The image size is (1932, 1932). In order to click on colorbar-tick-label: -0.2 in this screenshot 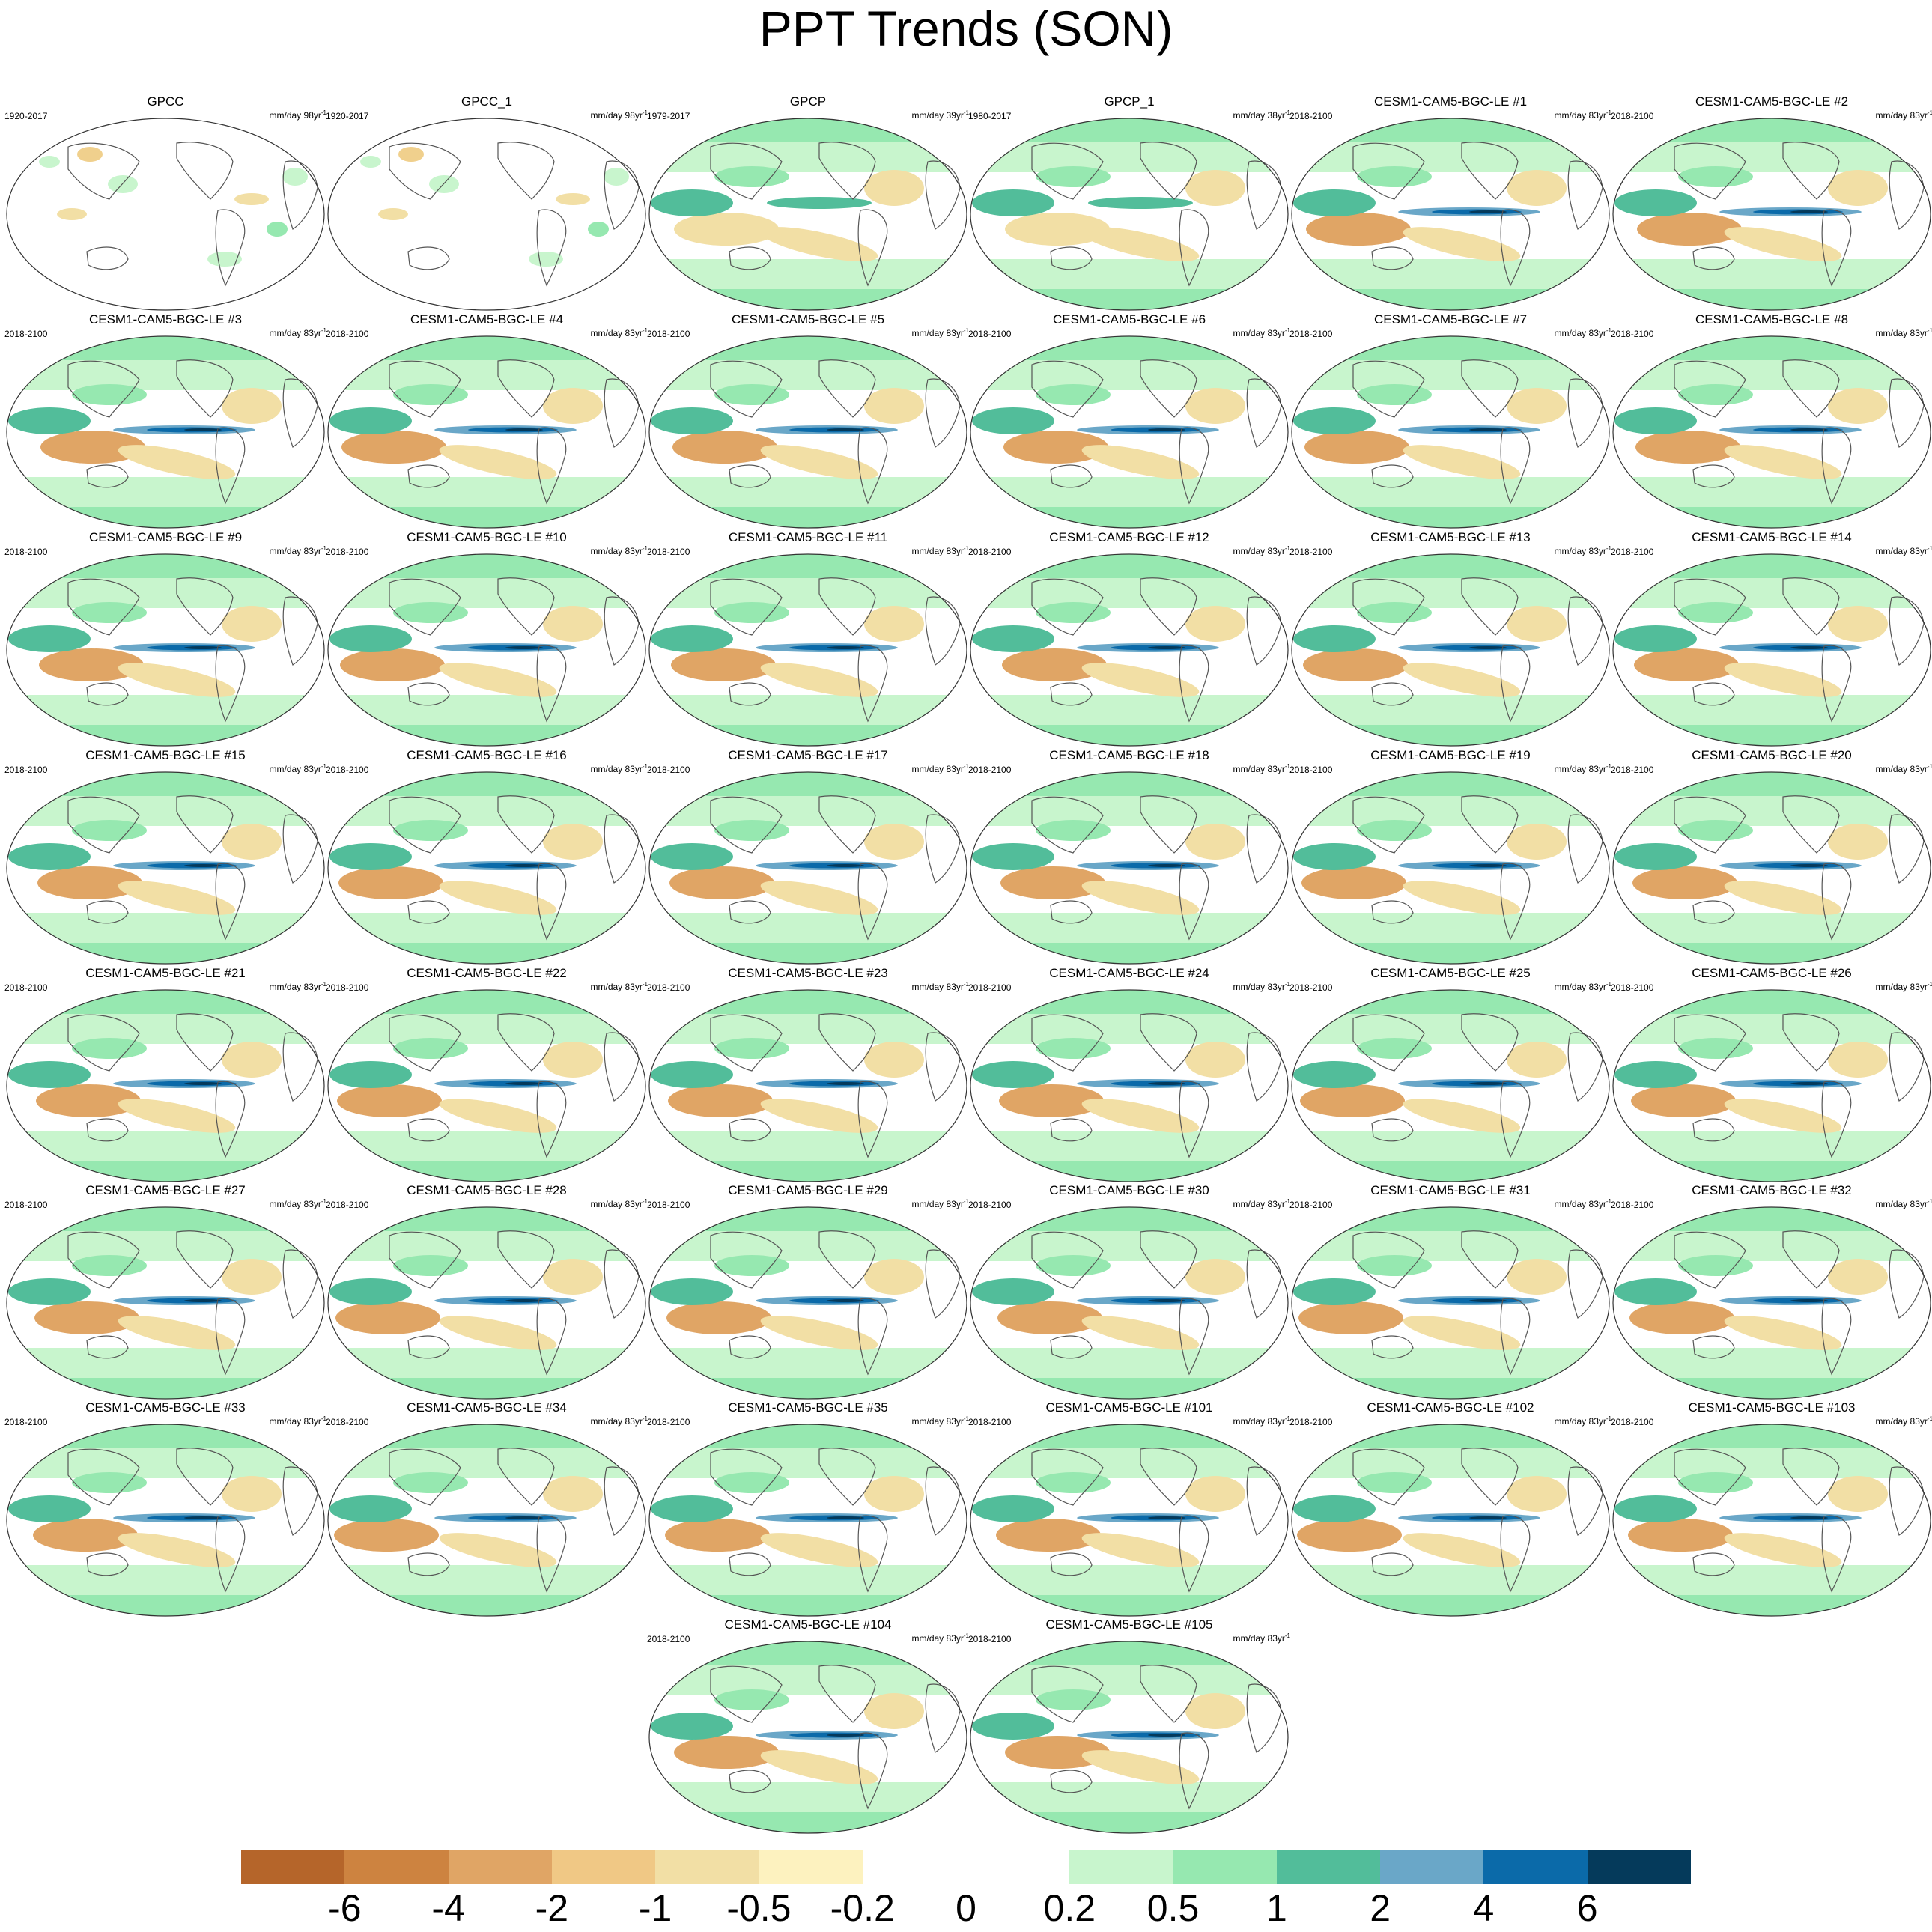, I will do `click(862, 1908)`.